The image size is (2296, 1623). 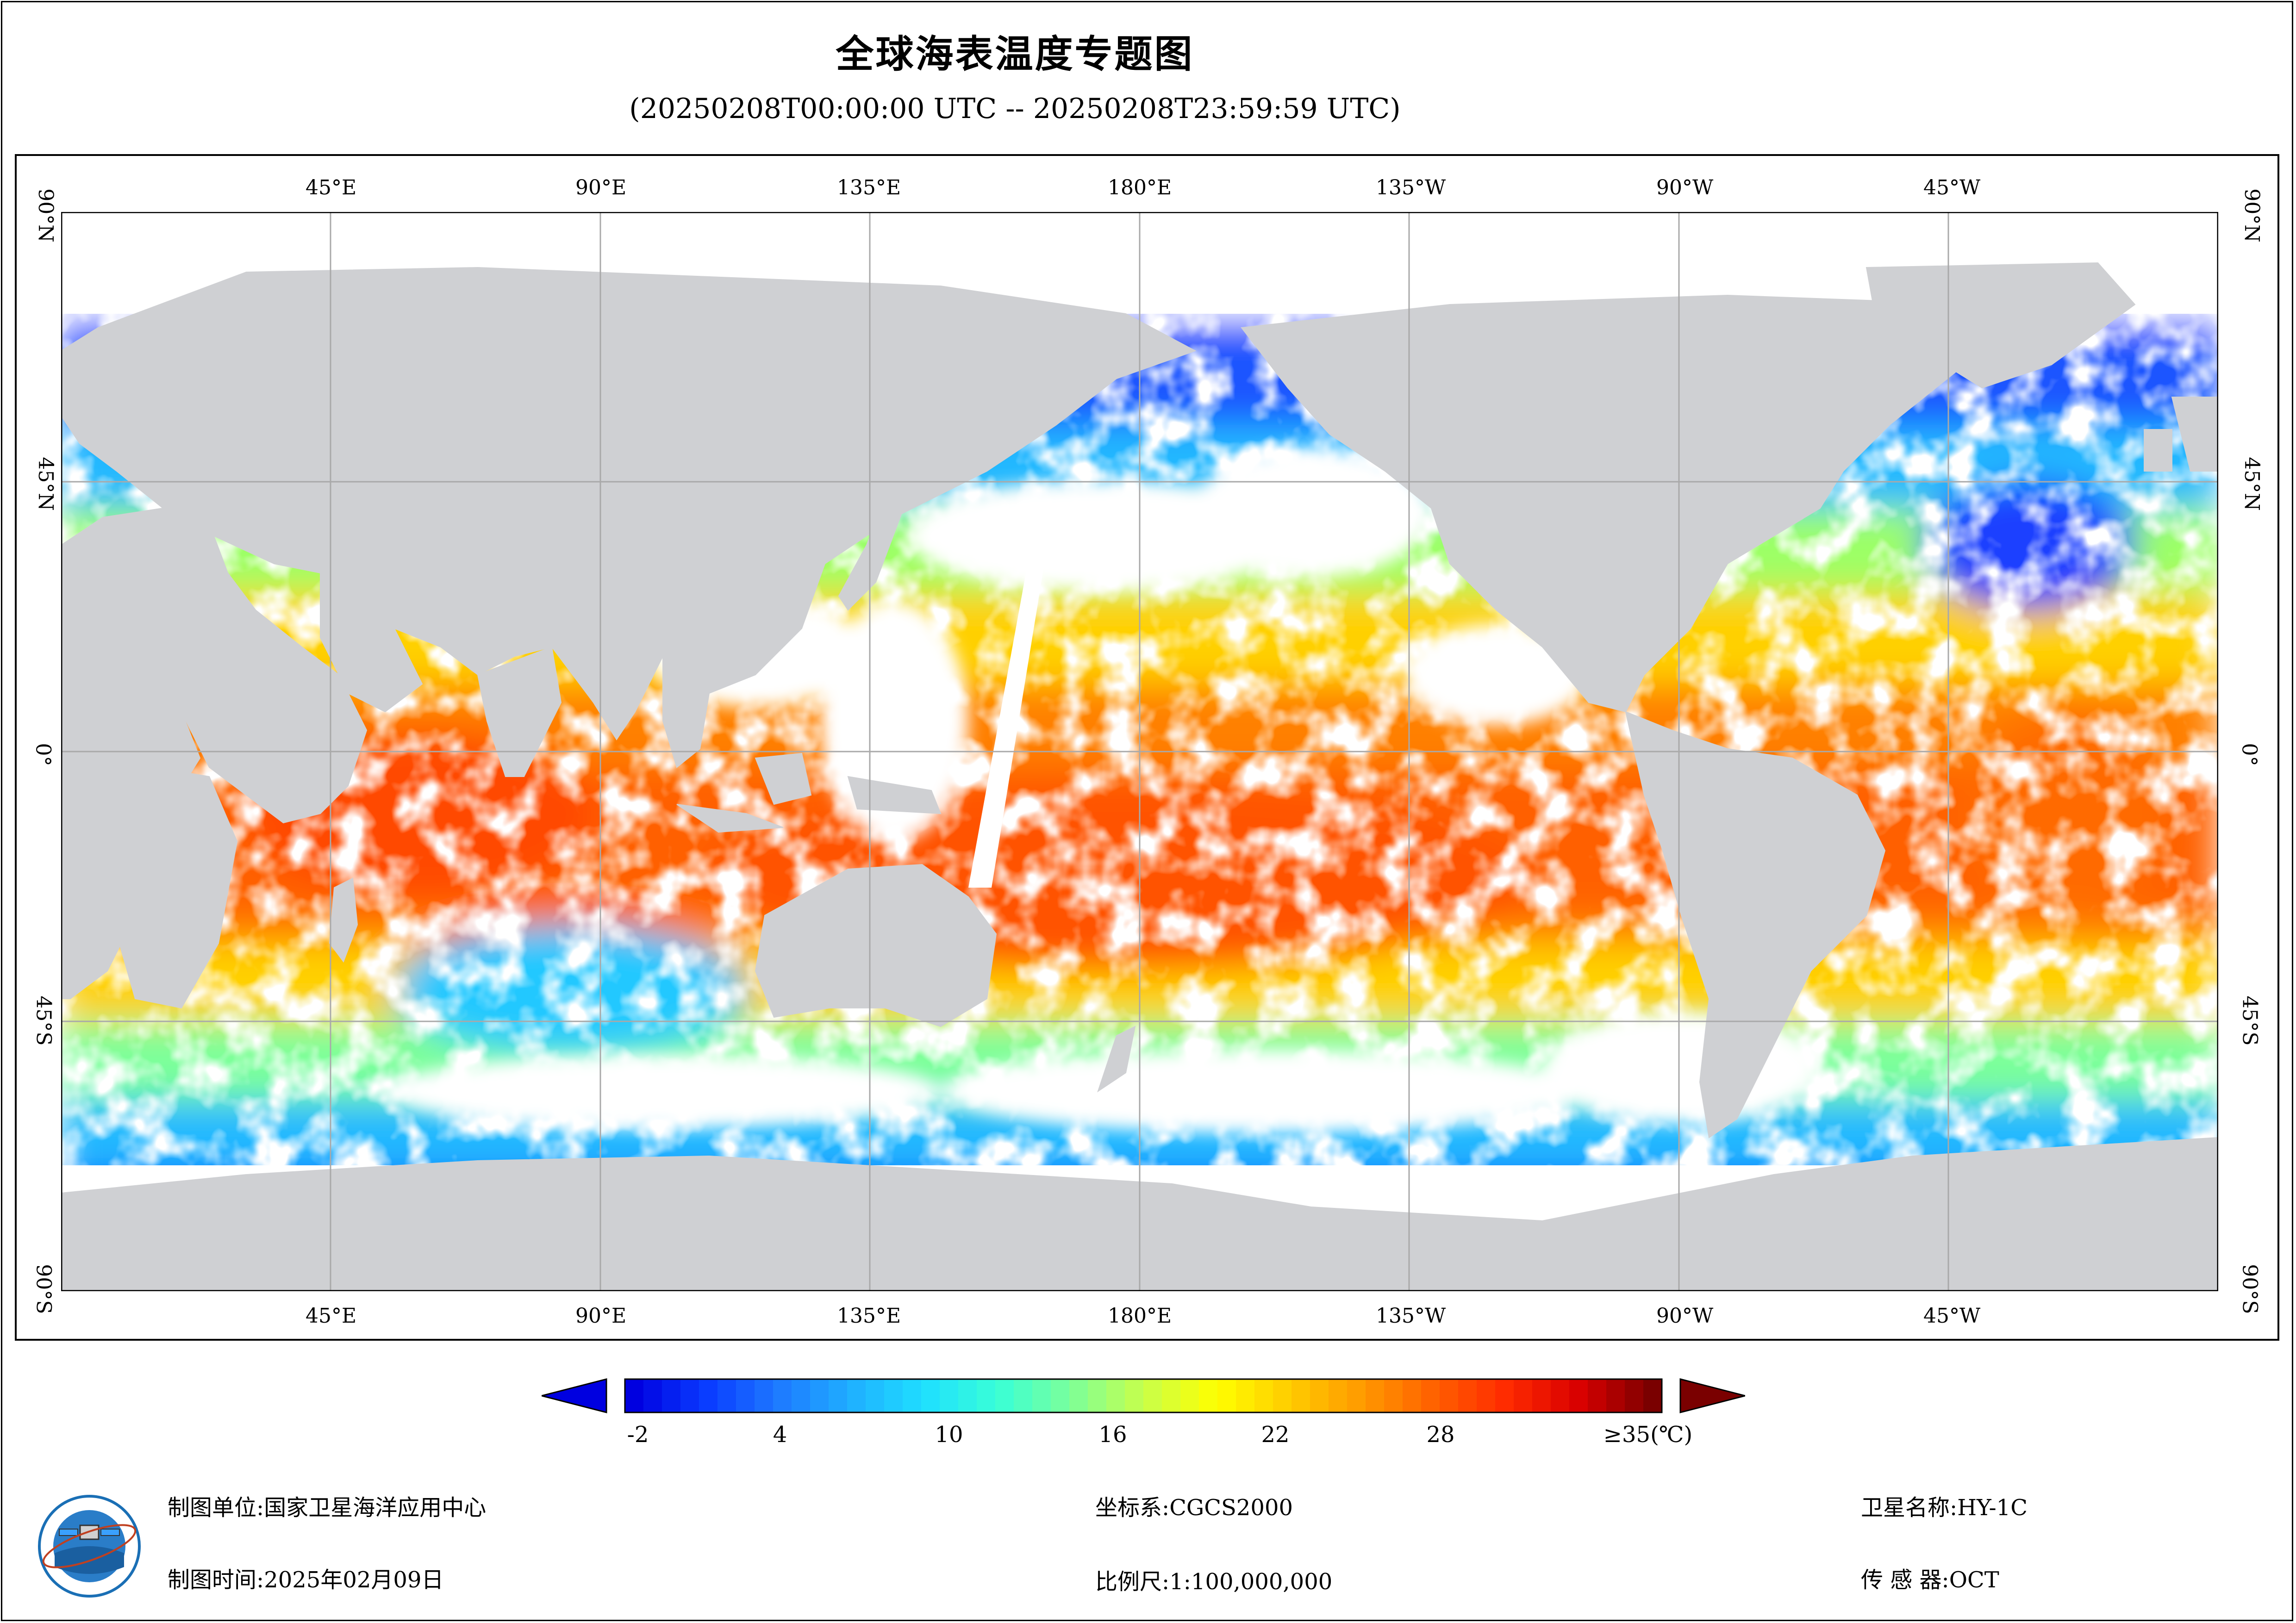 I want to click on right-lat-label: 90°N, so click(x=2252, y=215).